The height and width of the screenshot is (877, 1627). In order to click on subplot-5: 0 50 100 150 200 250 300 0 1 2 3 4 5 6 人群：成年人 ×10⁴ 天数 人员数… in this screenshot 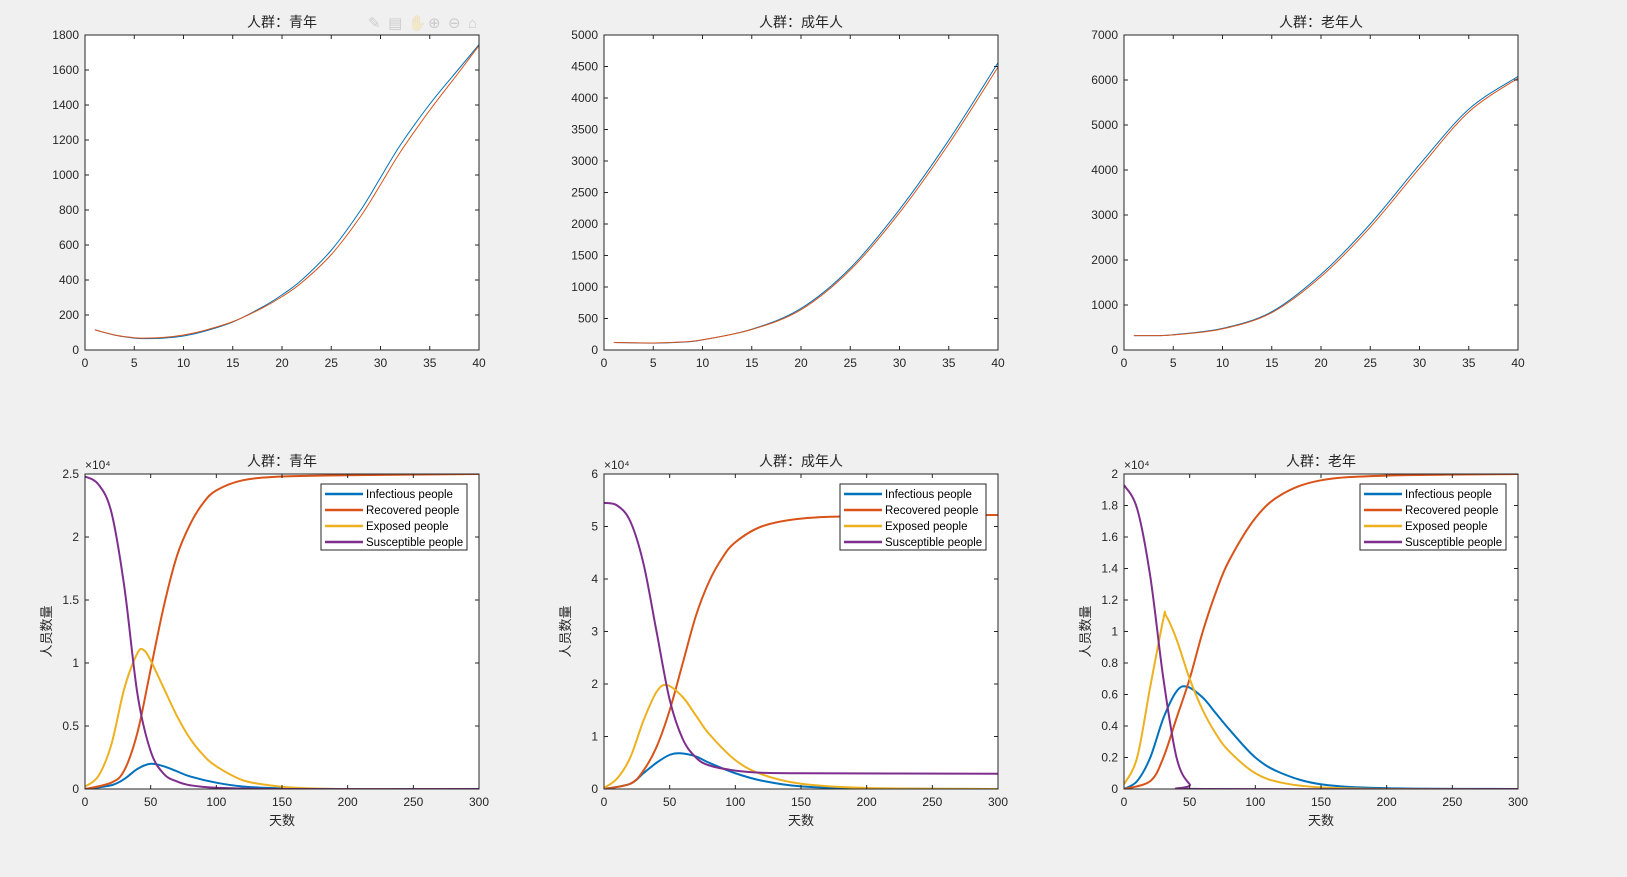, I will do `click(783, 640)`.